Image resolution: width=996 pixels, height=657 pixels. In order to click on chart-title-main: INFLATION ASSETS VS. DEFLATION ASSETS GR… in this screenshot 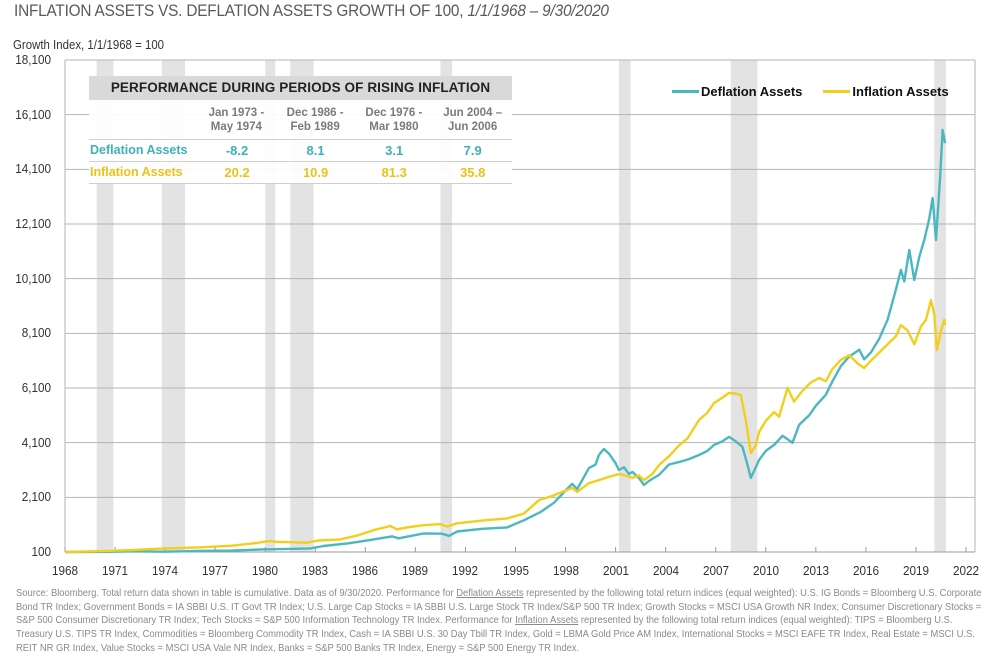, I will do `click(241, 11)`.